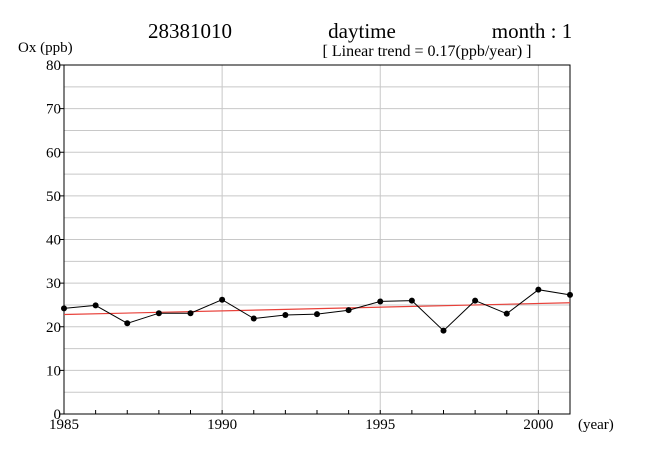  I want to click on y-tick-label: 40, so click(53, 241).